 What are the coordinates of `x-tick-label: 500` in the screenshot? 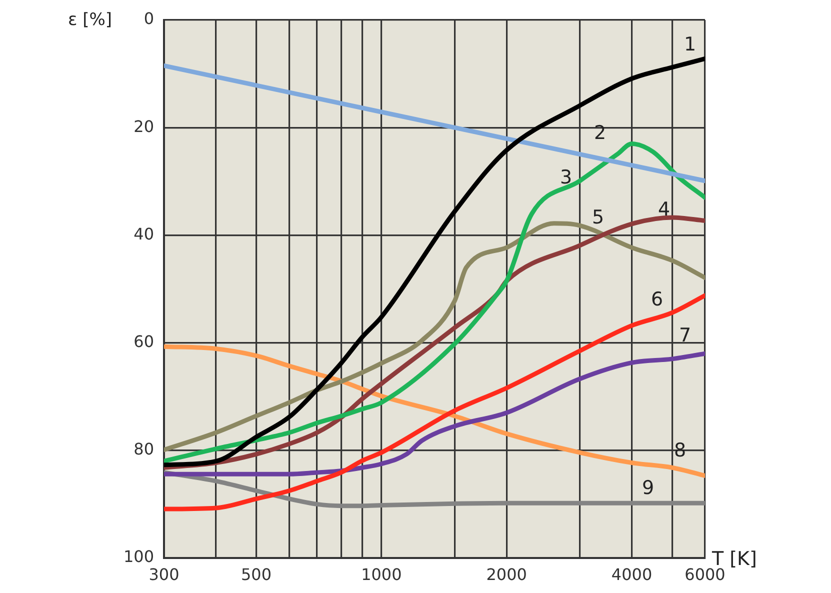 It's located at (256, 574).